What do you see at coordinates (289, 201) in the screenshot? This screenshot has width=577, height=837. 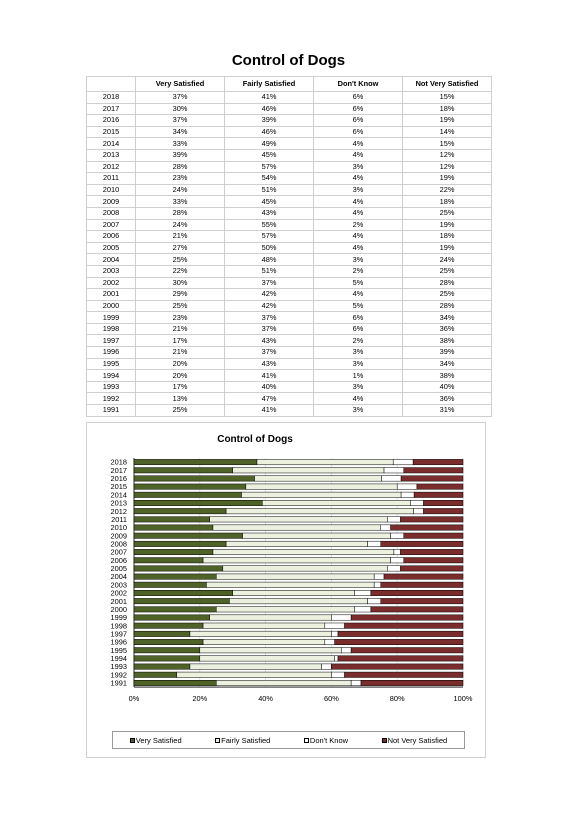 I see `table-row: 2009 33% 45% 4% 18%` at bounding box center [289, 201].